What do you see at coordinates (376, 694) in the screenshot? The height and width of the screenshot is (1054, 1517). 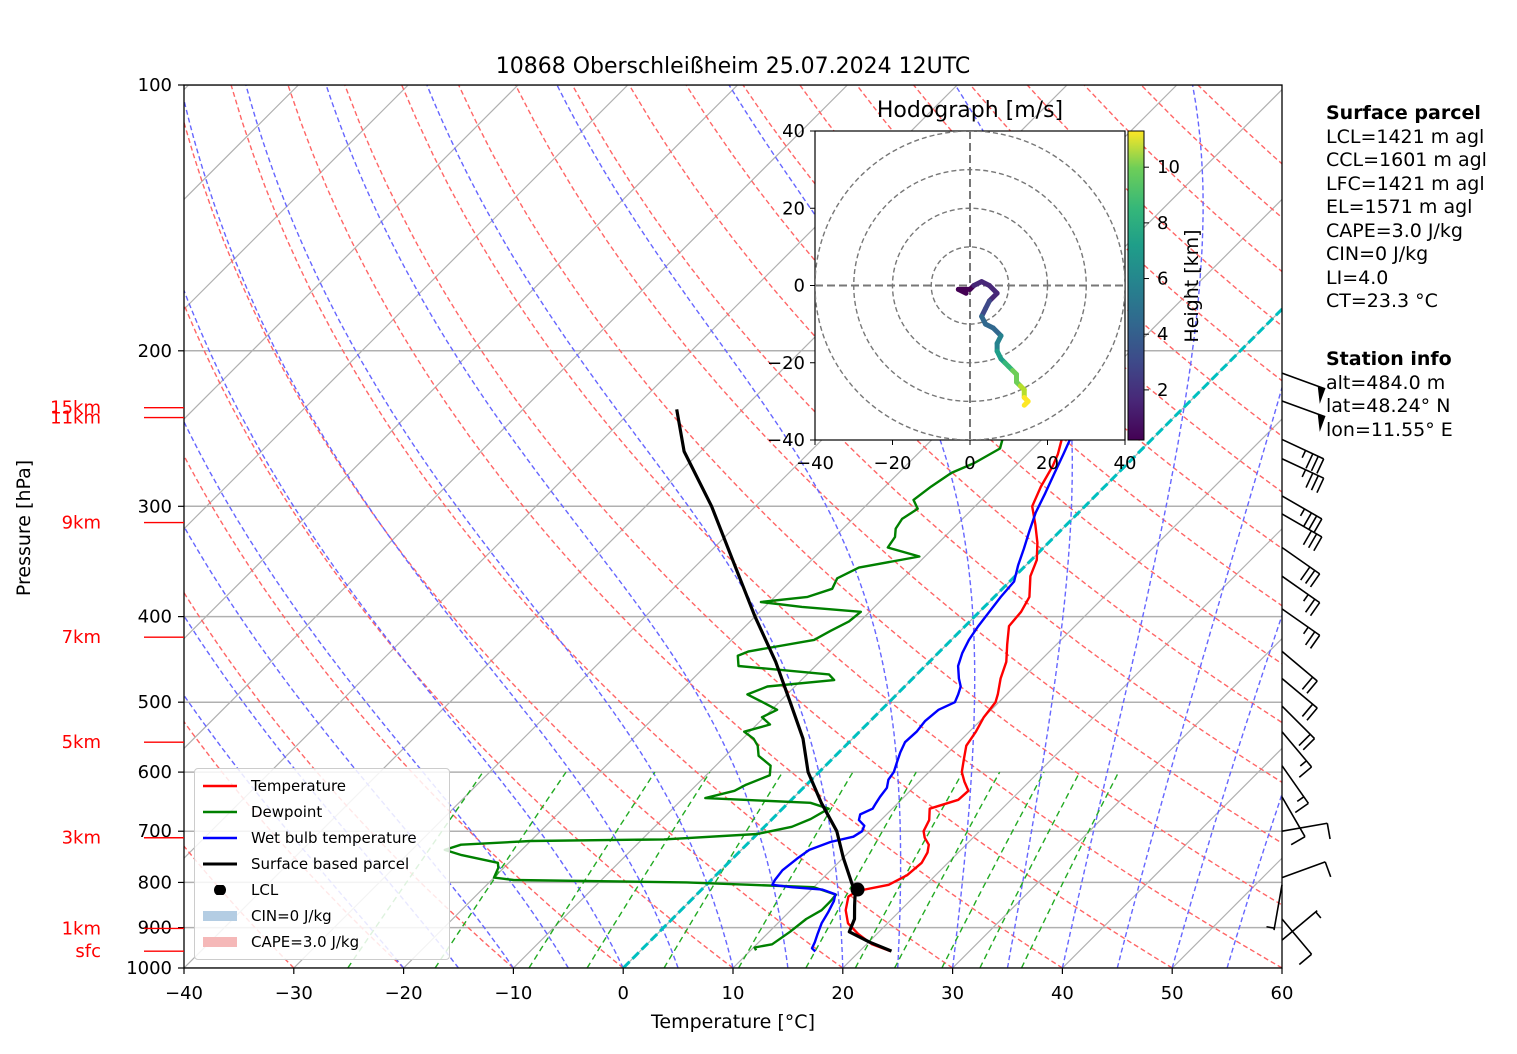 I see `moist-adiabat` at bounding box center [376, 694].